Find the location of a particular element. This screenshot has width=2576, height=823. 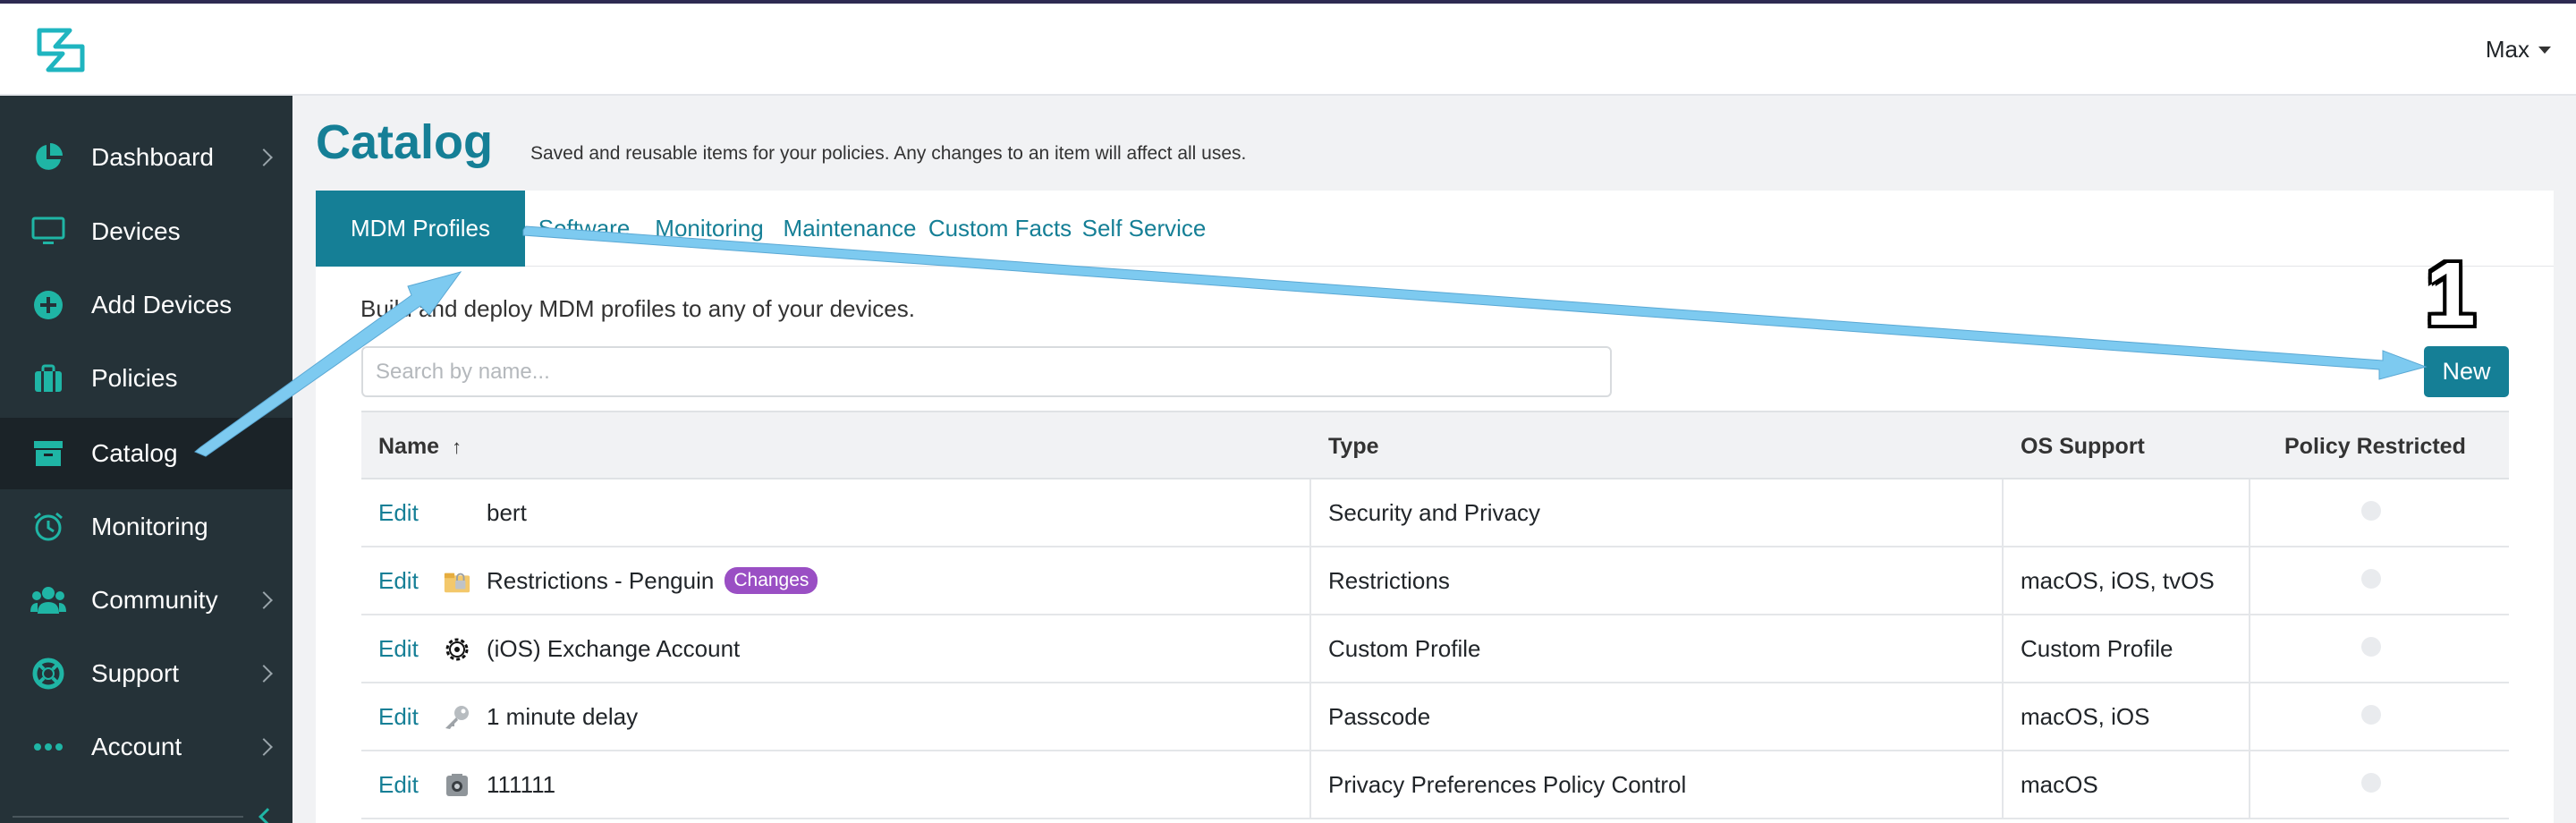

sidebar-item-account: Account is located at coordinates (146, 747).